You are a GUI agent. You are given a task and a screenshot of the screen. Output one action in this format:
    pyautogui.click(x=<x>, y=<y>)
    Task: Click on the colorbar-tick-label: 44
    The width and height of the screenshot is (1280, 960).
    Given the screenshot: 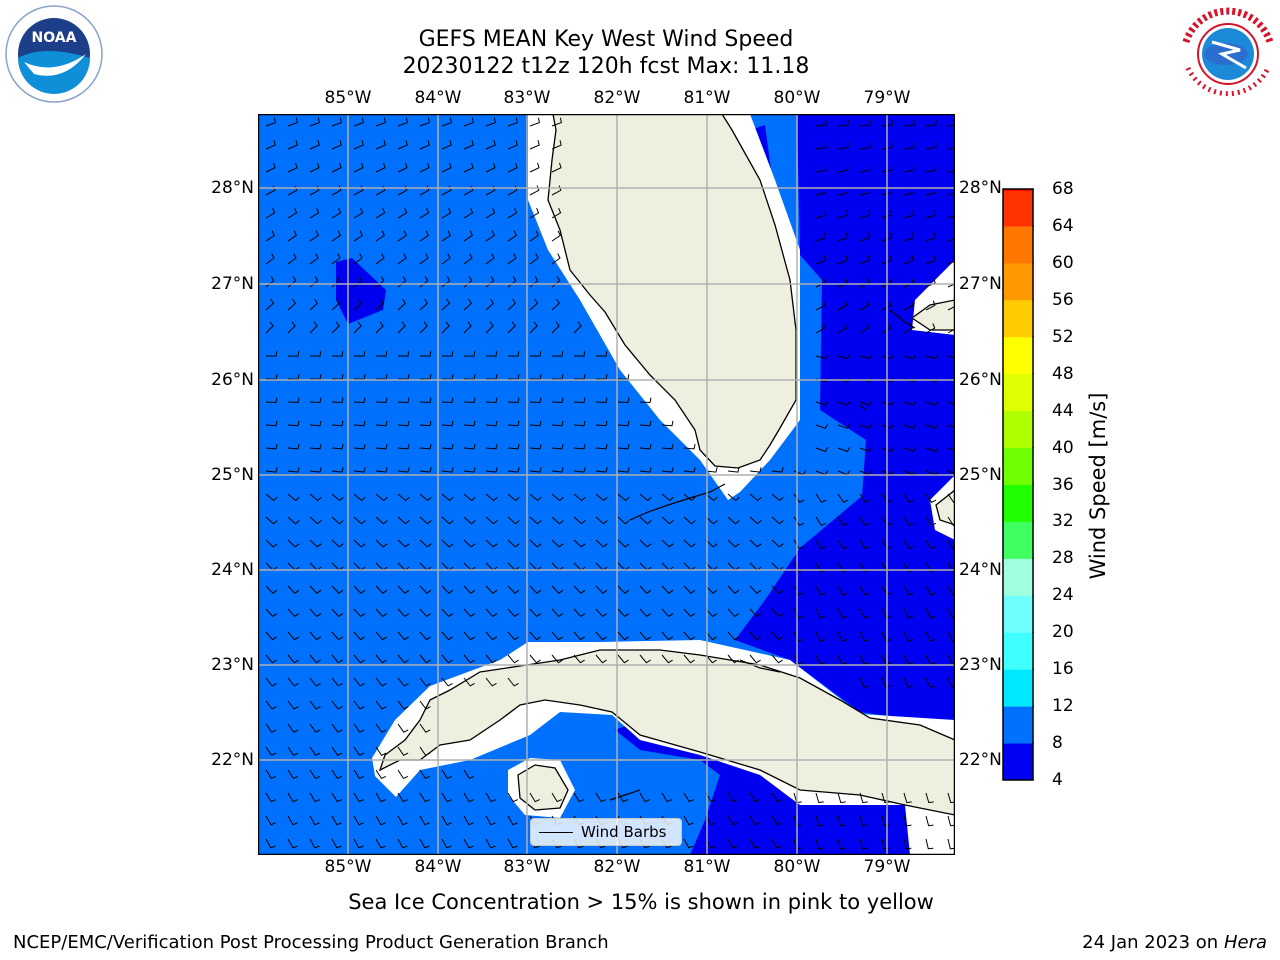 What is the action you would take?
    pyautogui.click(x=1063, y=410)
    